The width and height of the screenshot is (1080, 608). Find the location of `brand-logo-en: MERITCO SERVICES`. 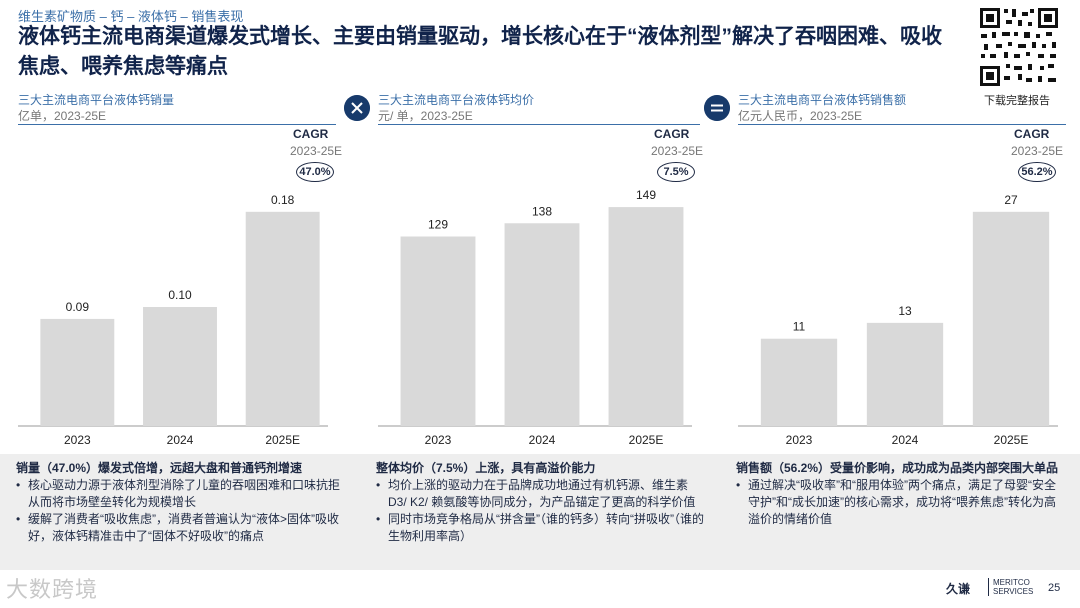

brand-logo-en: MERITCO SERVICES is located at coordinates (1010, 587).